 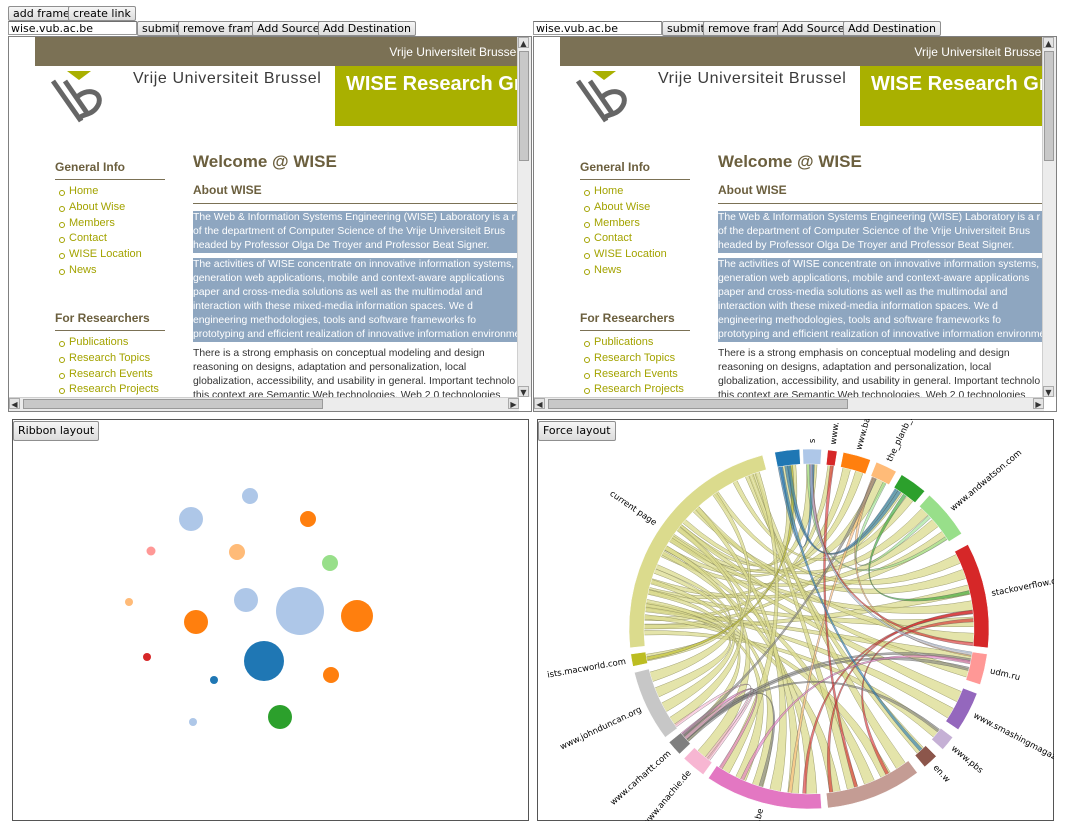 What do you see at coordinates (161, 28) in the screenshot?
I see `frame1-submit-button: submit` at bounding box center [161, 28].